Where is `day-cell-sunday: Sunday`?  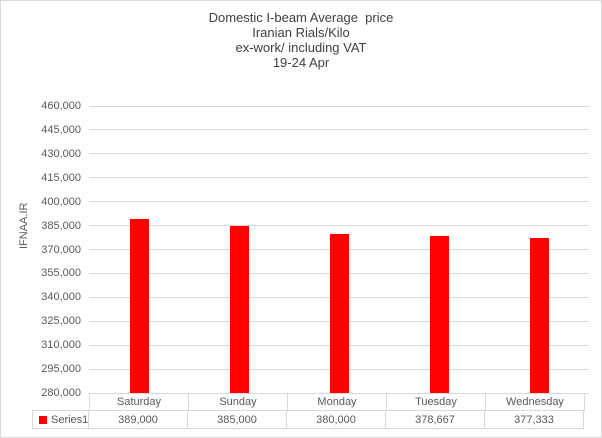 day-cell-sunday: Sunday is located at coordinates (238, 402).